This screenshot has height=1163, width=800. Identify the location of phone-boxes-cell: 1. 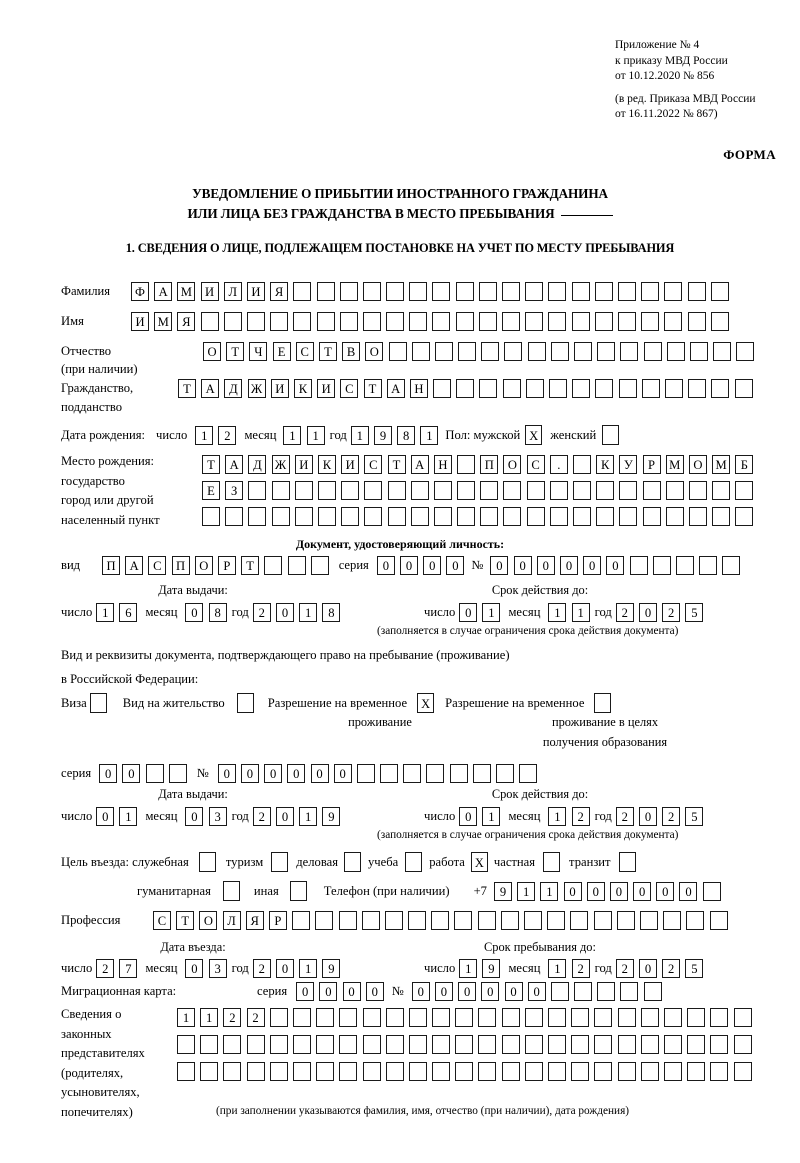
(549, 891).